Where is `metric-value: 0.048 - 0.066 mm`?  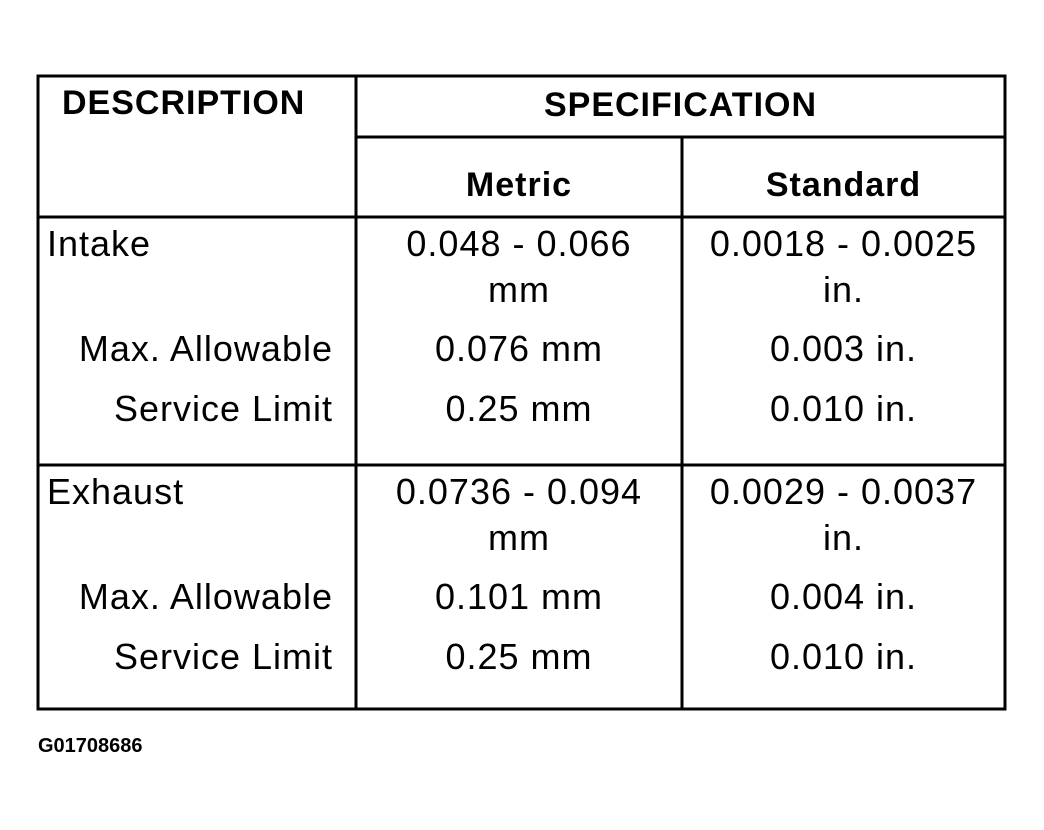
metric-value: 0.048 - 0.066 mm is located at coordinates (519, 267).